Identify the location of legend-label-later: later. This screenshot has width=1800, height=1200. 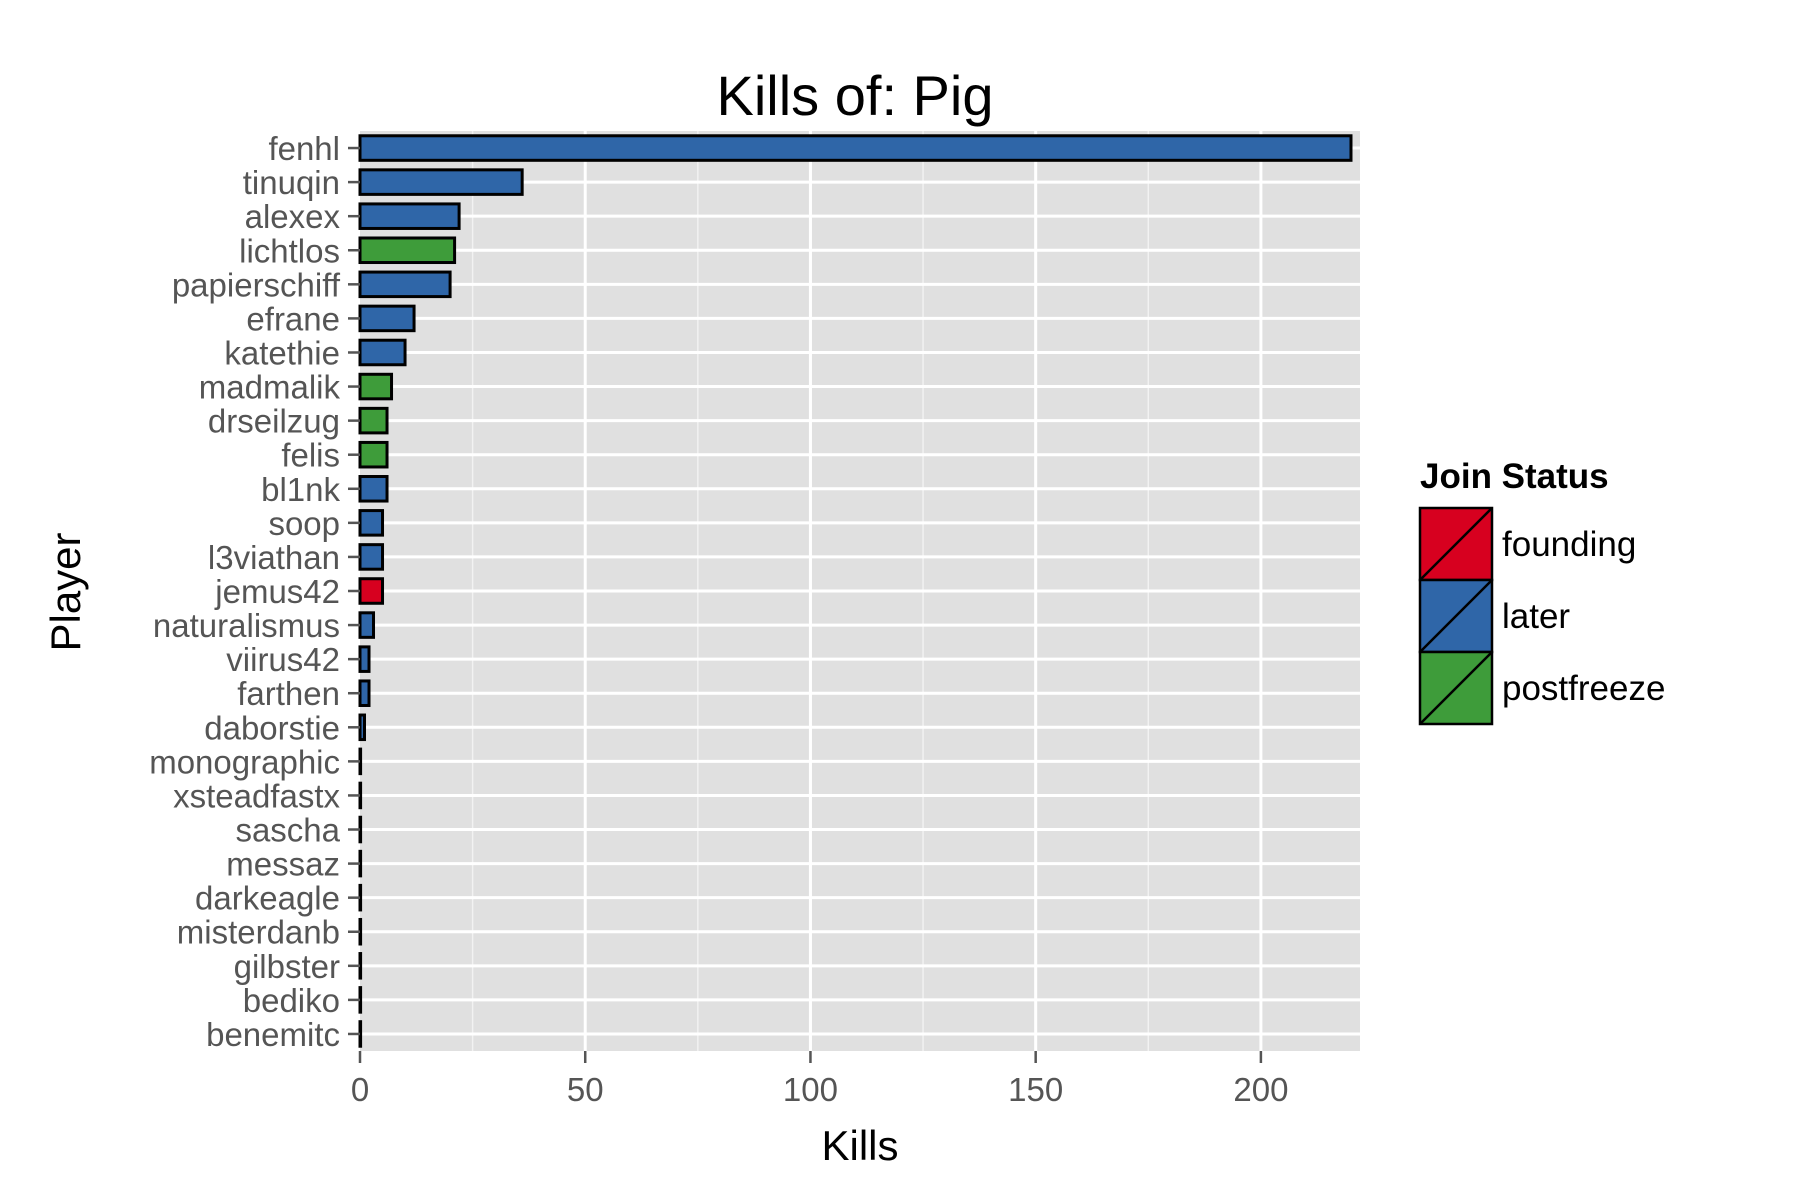
(1536, 616).